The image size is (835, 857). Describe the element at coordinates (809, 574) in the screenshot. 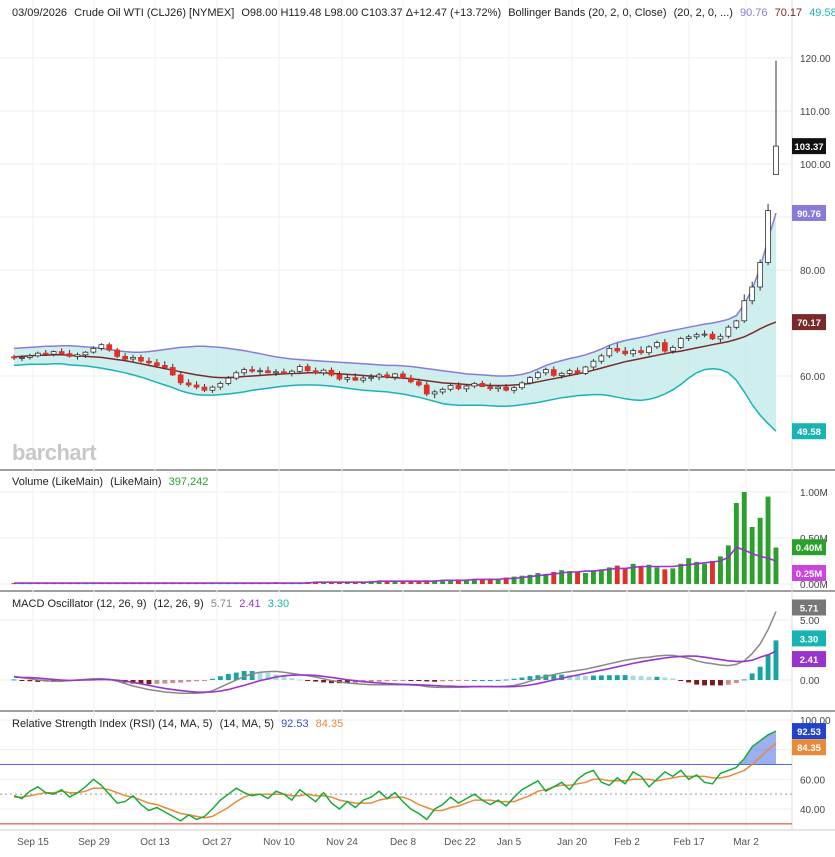

I see `volume-ma-flag: 0.25M` at that location.